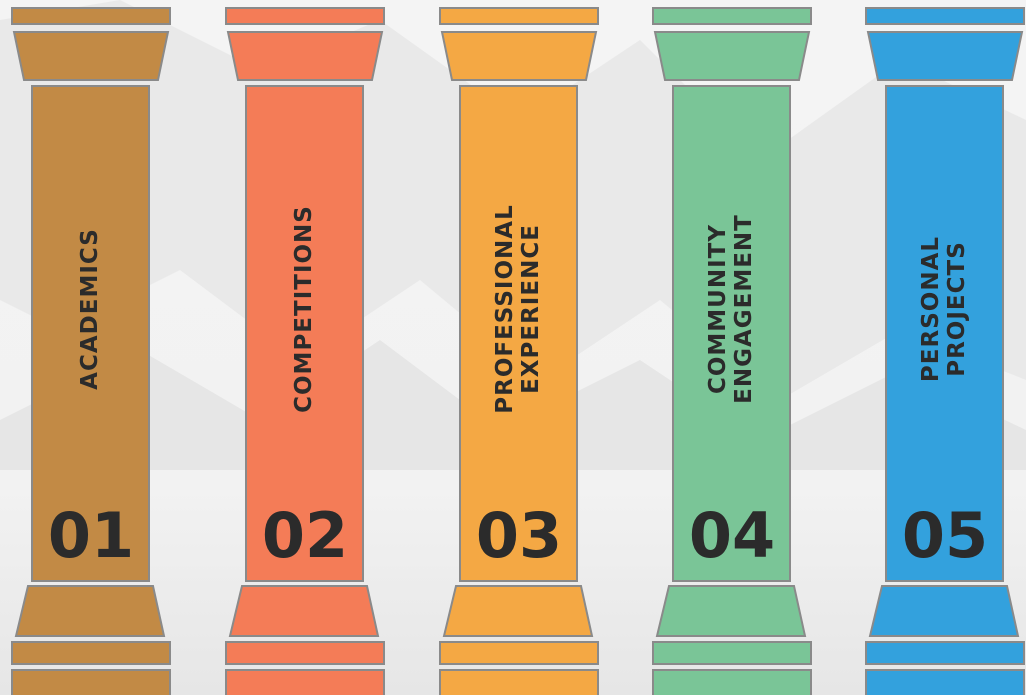 The image size is (1026, 695). What do you see at coordinates (744, 309) in the screenshot?
I see `pillar-label-line: ENGAGEMENT` at bounding box center [744, 309].